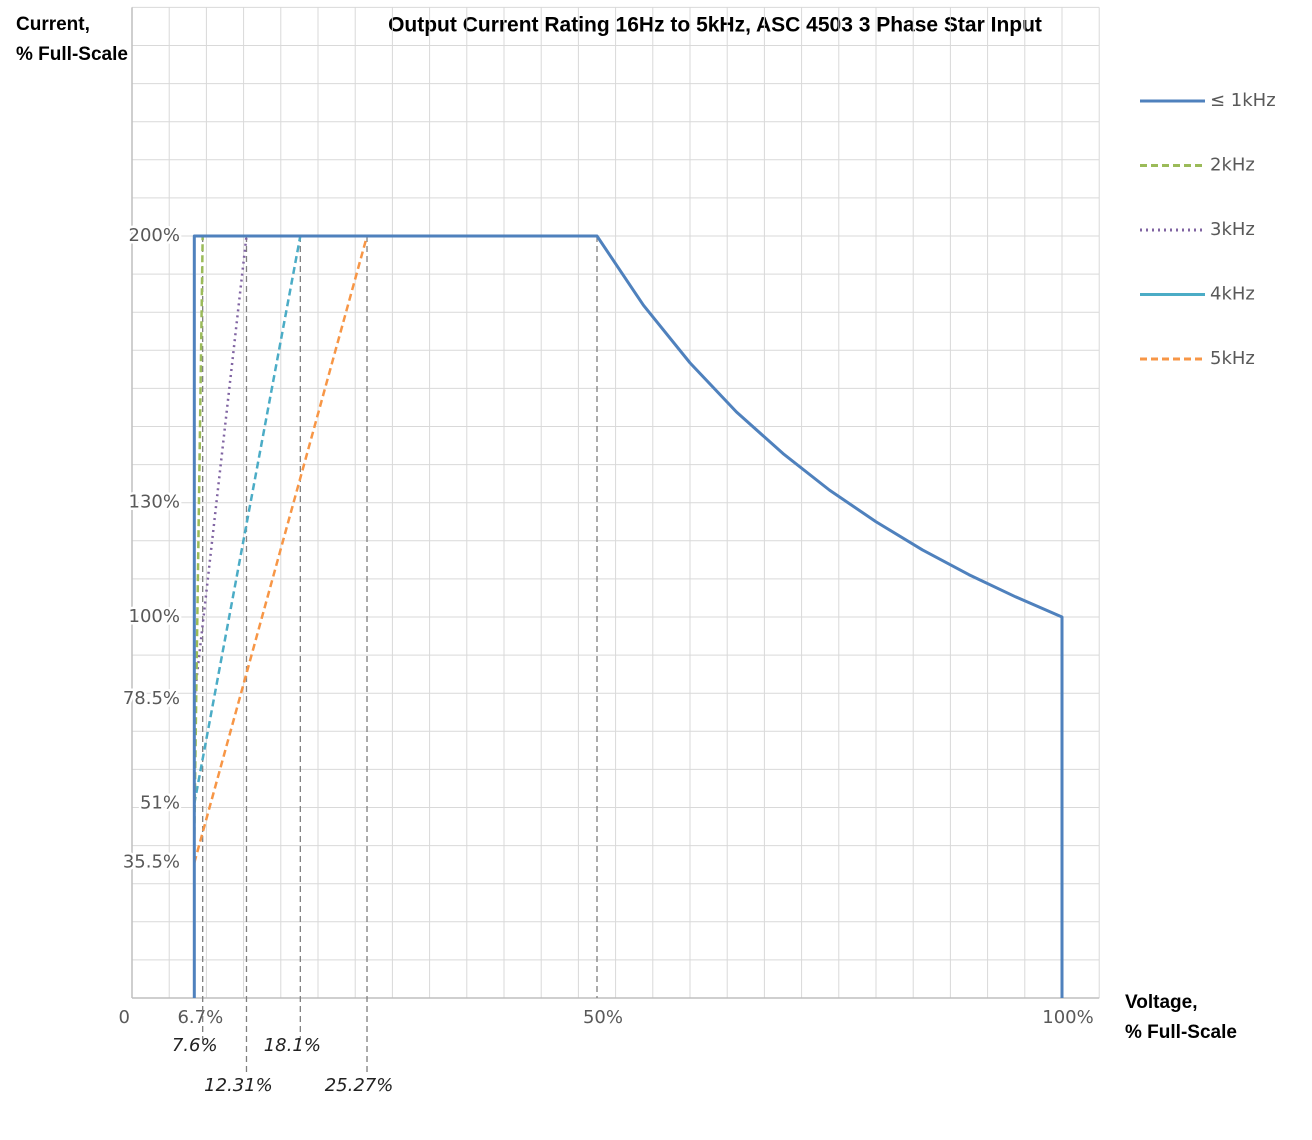 This screenshot has height=1140, width=1312. What do you see at coordinates (151, 862) in the screenshot?
I see `y-tick-label: 35.5%` at bounding box center [151, 862].